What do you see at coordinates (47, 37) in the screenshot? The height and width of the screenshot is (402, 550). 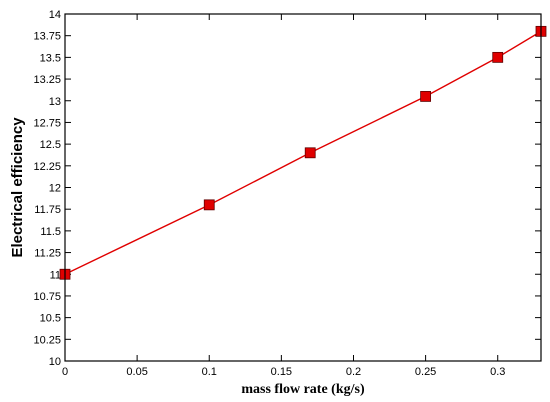 I see `y-tick-label: 13.75` at bounding box center [47, 37].